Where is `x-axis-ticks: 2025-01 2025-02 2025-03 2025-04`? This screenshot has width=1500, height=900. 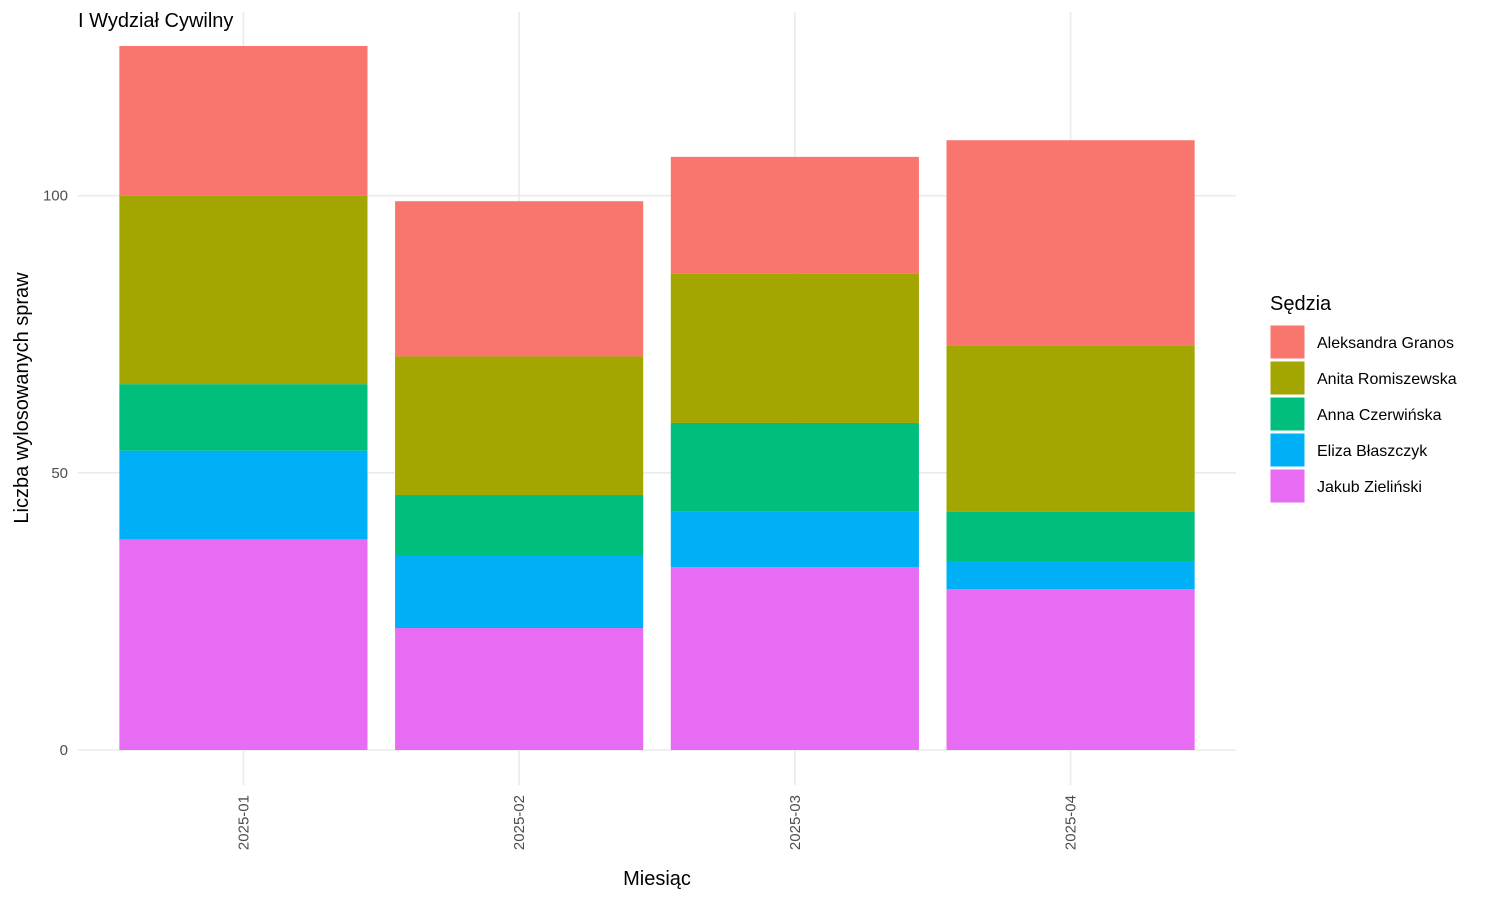
x-axis-ticks: 2025-01 2025-02 2025-03 2025-04 is located at coordinates (657, 822).